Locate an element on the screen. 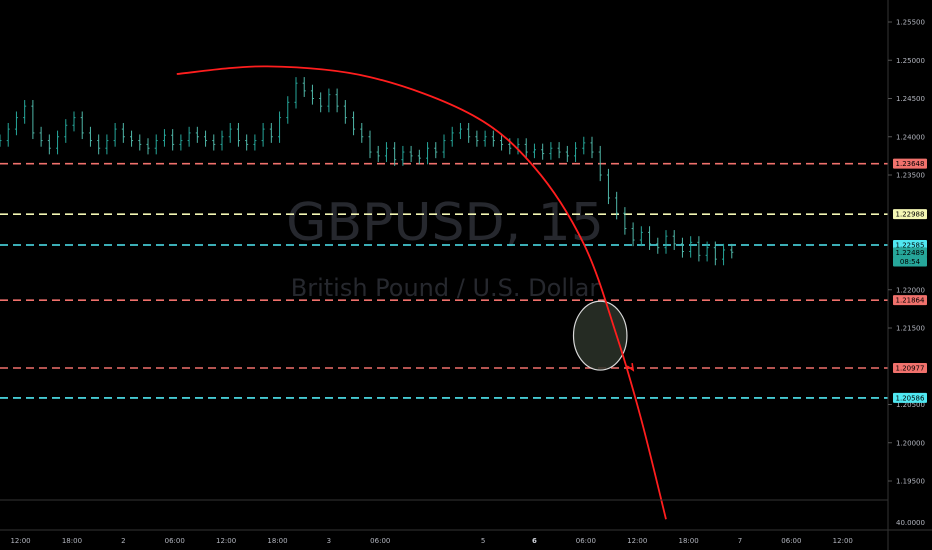 The width and height of the screenshot is (932, 550). price-tick-label: 1.24500 is located at coordinates (910, 99).